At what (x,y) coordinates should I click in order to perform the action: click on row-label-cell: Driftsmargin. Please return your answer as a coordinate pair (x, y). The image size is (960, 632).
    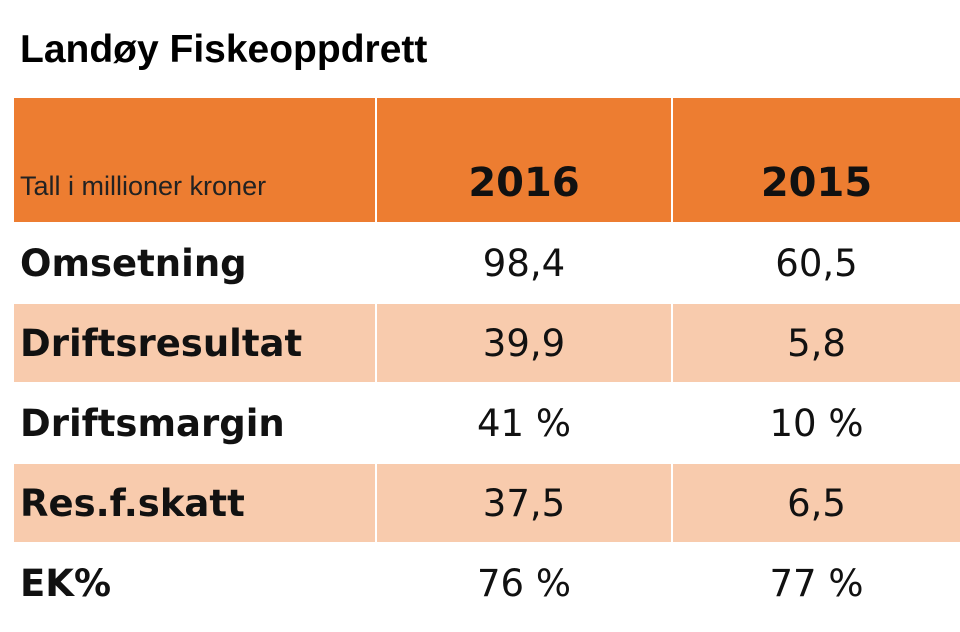
    Looking at the image, I should click on (194, 423).